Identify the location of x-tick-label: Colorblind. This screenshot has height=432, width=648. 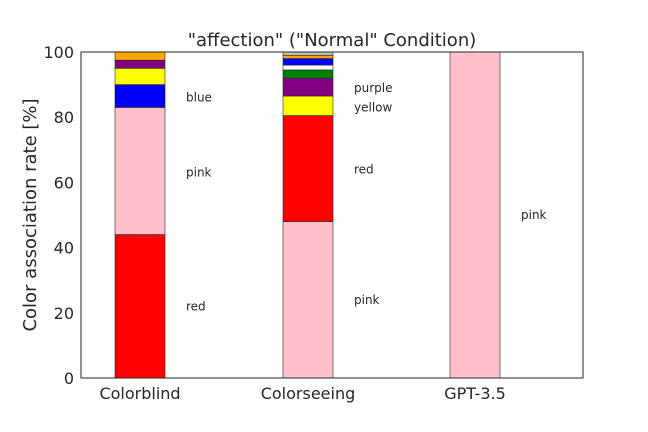
(139, 393).